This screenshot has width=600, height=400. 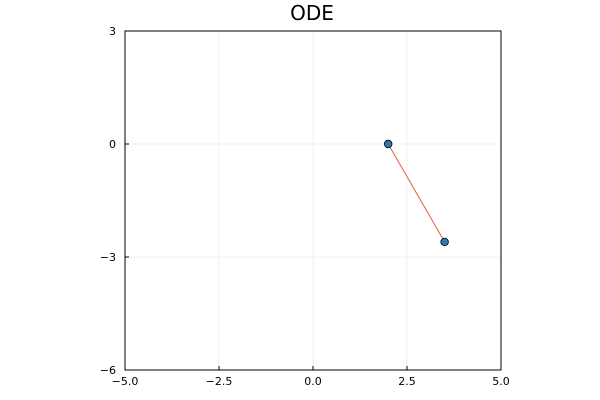 What do you see at coordinates (312, 13) in the screenshot?
I see `chart-title: ODE` at bounding box center [312, 13].